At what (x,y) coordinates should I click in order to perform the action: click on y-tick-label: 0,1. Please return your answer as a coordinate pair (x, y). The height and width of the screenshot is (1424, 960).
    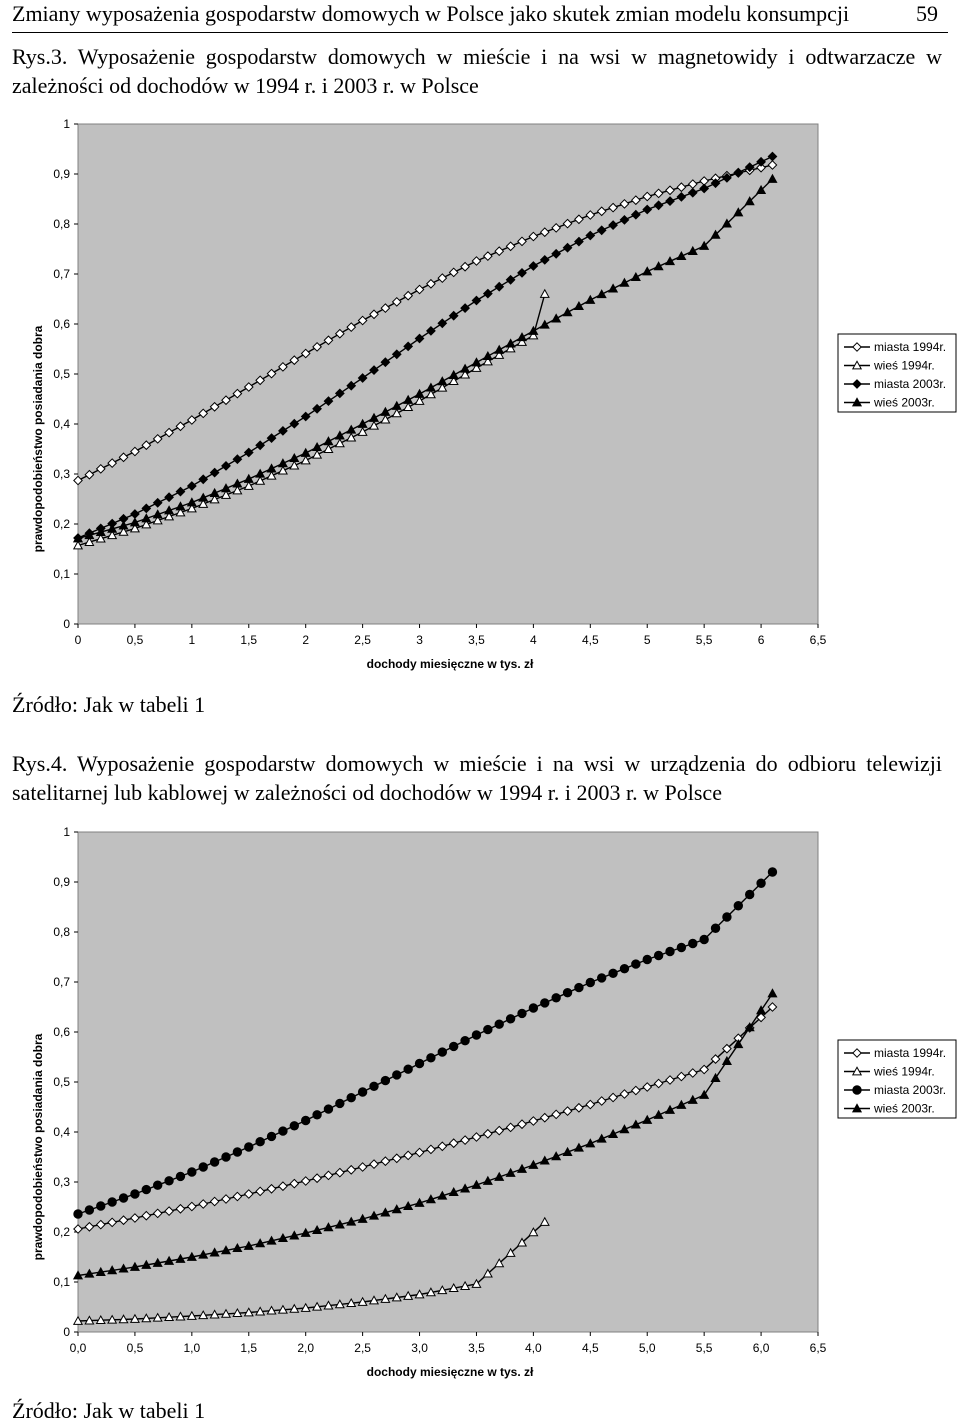
    Looking at the image, I should click on (61, 574).